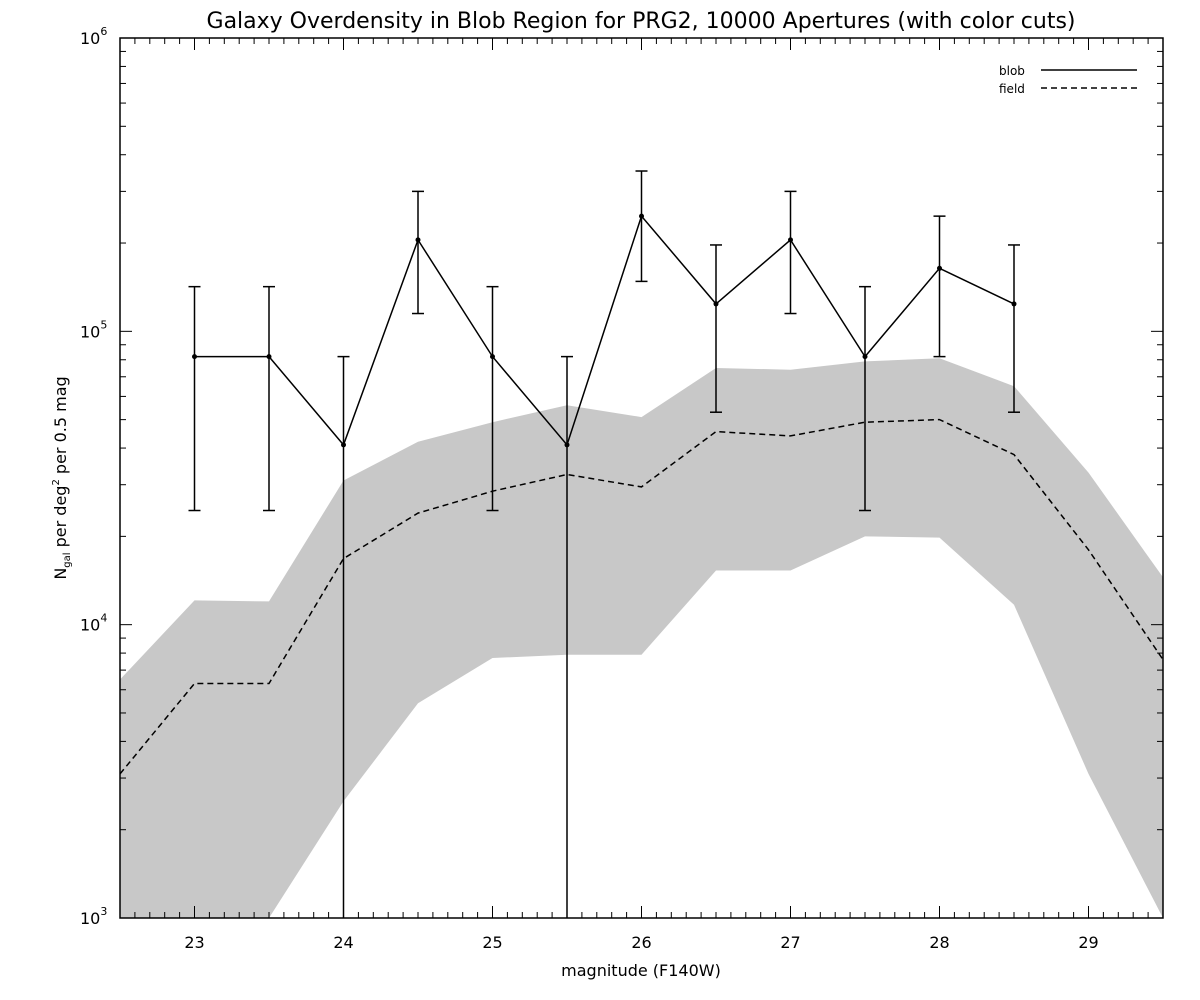 The height and width of the screenshot is (1000, 1200). I want to click on y-tick-label: 10⁵, so click(93, 329).